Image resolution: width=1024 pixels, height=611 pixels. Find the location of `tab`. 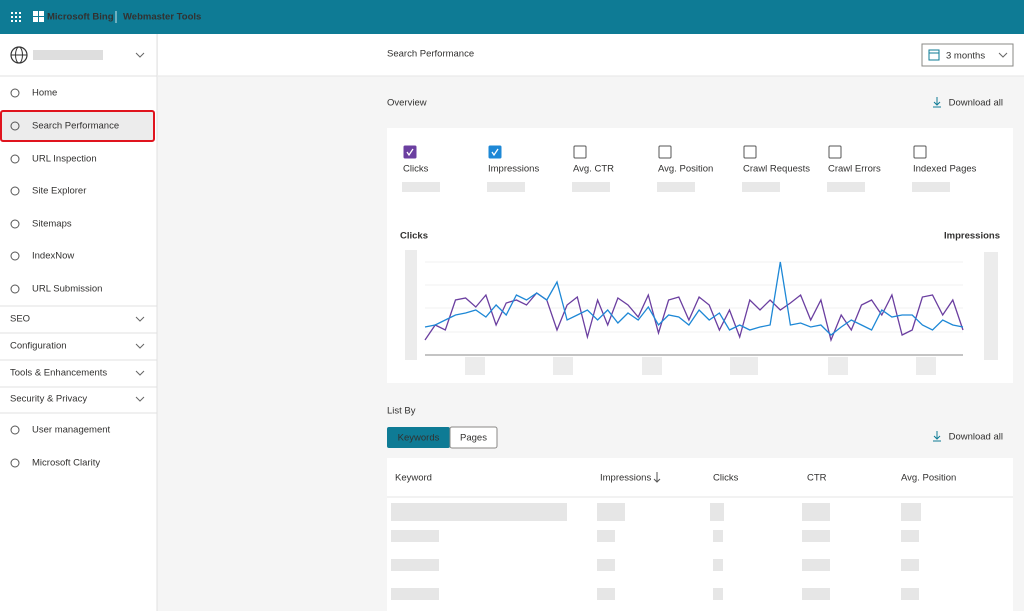

tab is located at coordinates (473, 437).